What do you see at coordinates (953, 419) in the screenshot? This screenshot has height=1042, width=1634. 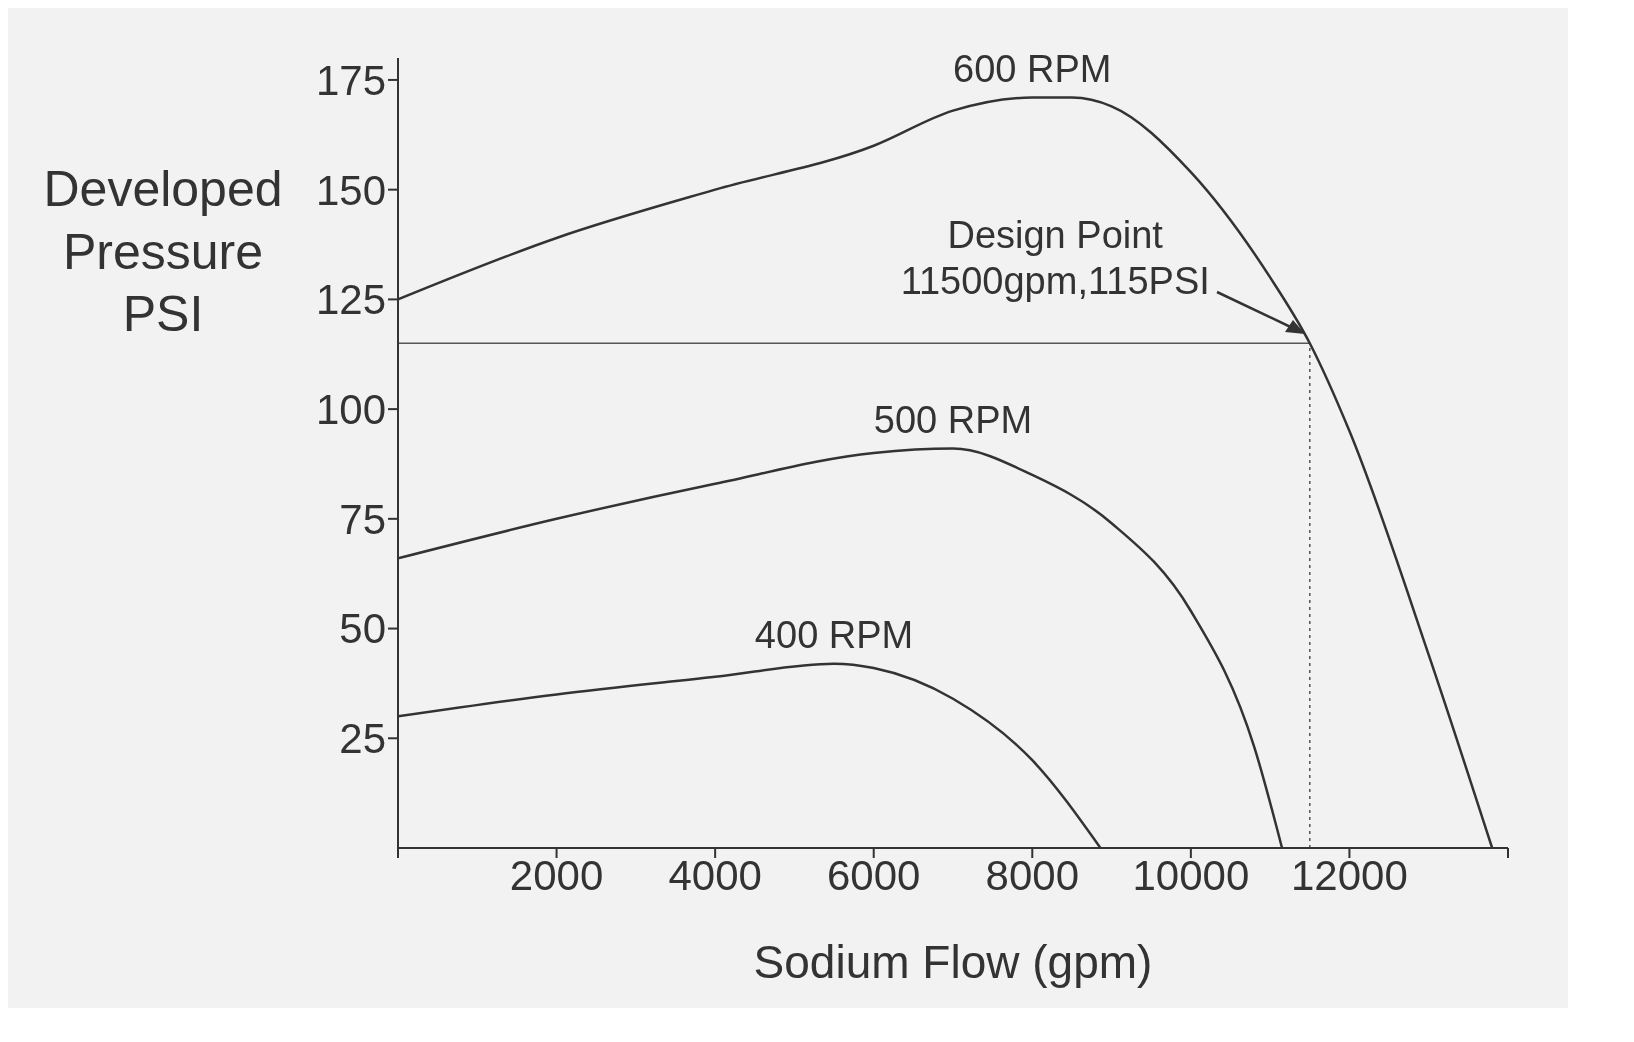 I see `series-label: 500 RPM` at bounding box center [953, 419].